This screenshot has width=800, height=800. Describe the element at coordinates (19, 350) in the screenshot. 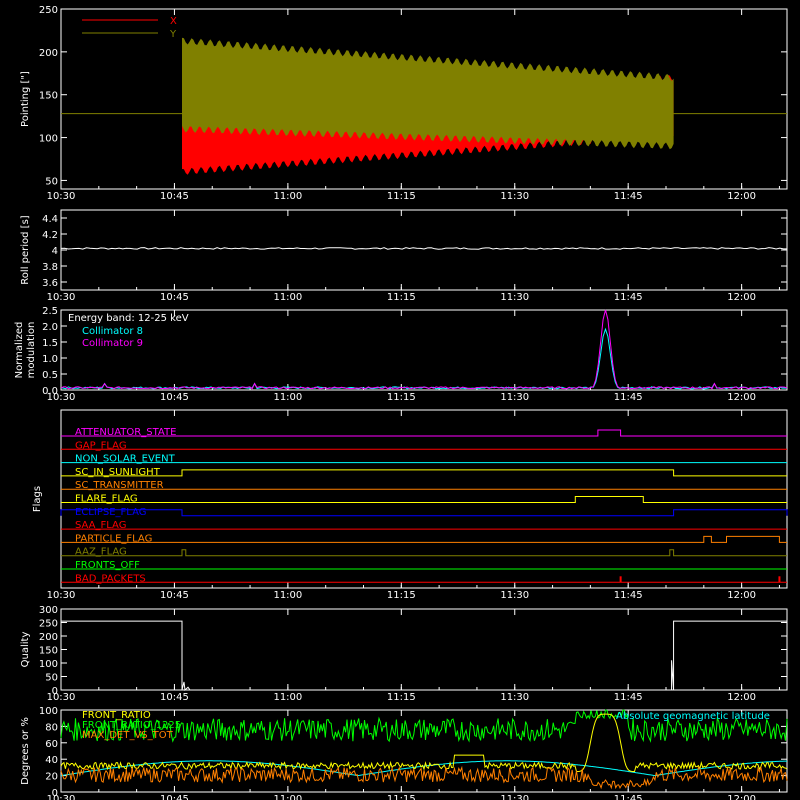

I see `y-axis-label: Normalized` at that location.